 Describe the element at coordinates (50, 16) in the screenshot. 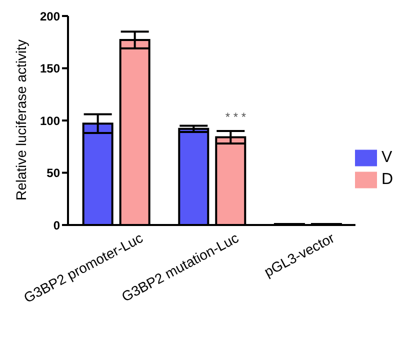

I see `y-tick-label: 200` at that location.